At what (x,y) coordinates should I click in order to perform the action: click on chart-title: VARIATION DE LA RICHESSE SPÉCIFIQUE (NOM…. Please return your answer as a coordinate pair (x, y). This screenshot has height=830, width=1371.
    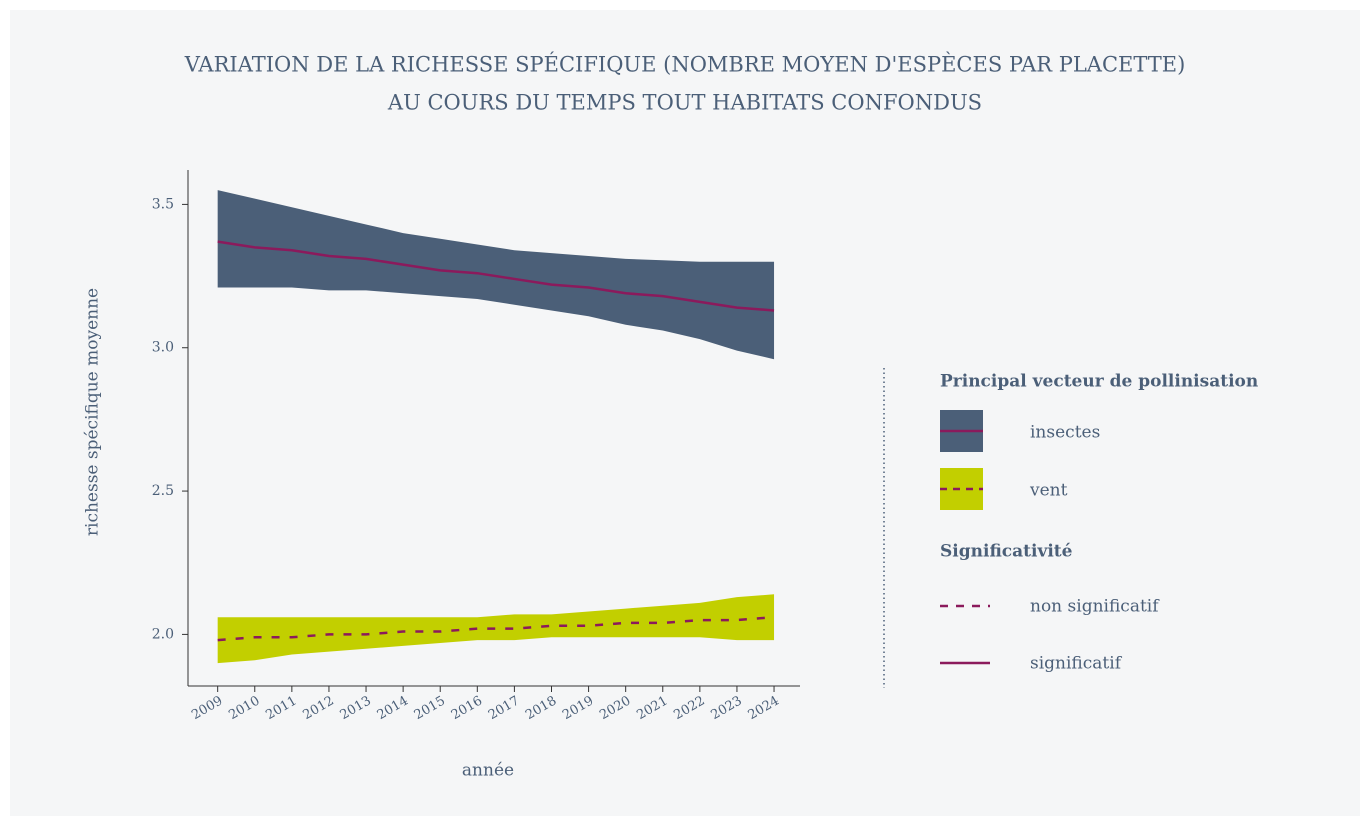
    Looking at the image, I should click on (685, 65).